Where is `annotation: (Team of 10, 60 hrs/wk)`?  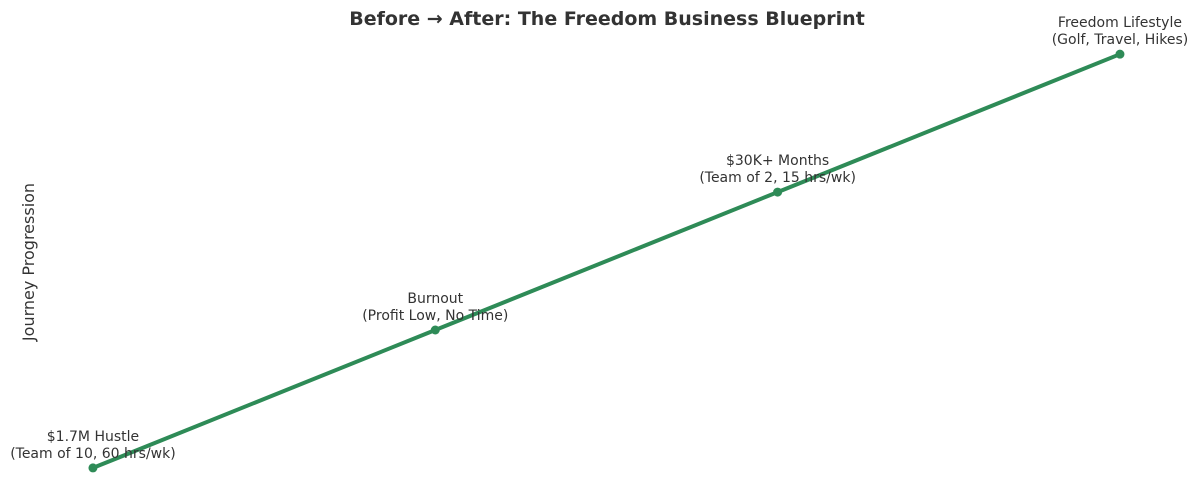 annotation: (Team of 10, 60 hrs/wk) is located at coordinates (93, 454).